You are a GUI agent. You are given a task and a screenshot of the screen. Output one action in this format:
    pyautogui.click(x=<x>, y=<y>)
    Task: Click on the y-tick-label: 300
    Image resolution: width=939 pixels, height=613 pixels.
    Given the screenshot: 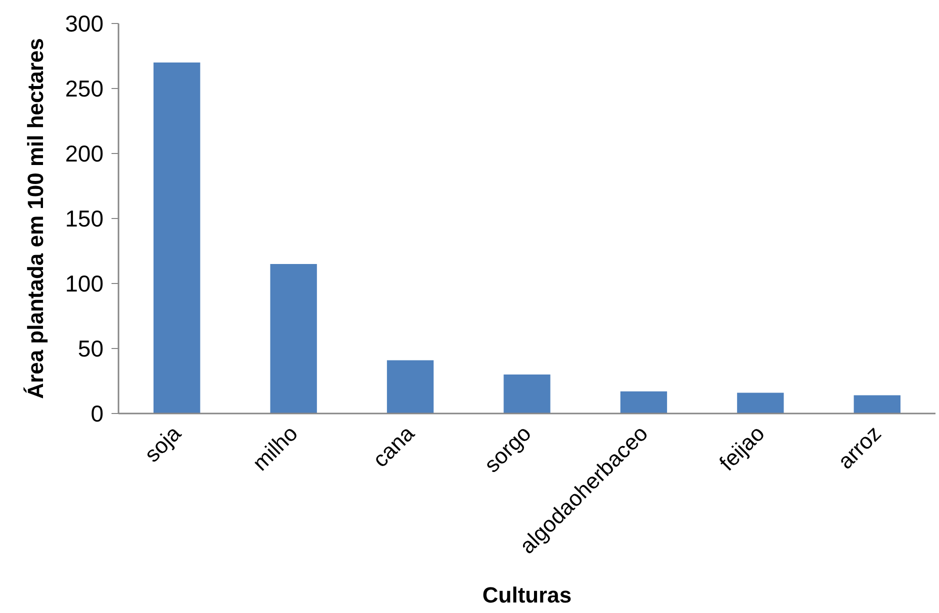 What is the action you would take?
    pyautogui.click(x=84, y=23)
    